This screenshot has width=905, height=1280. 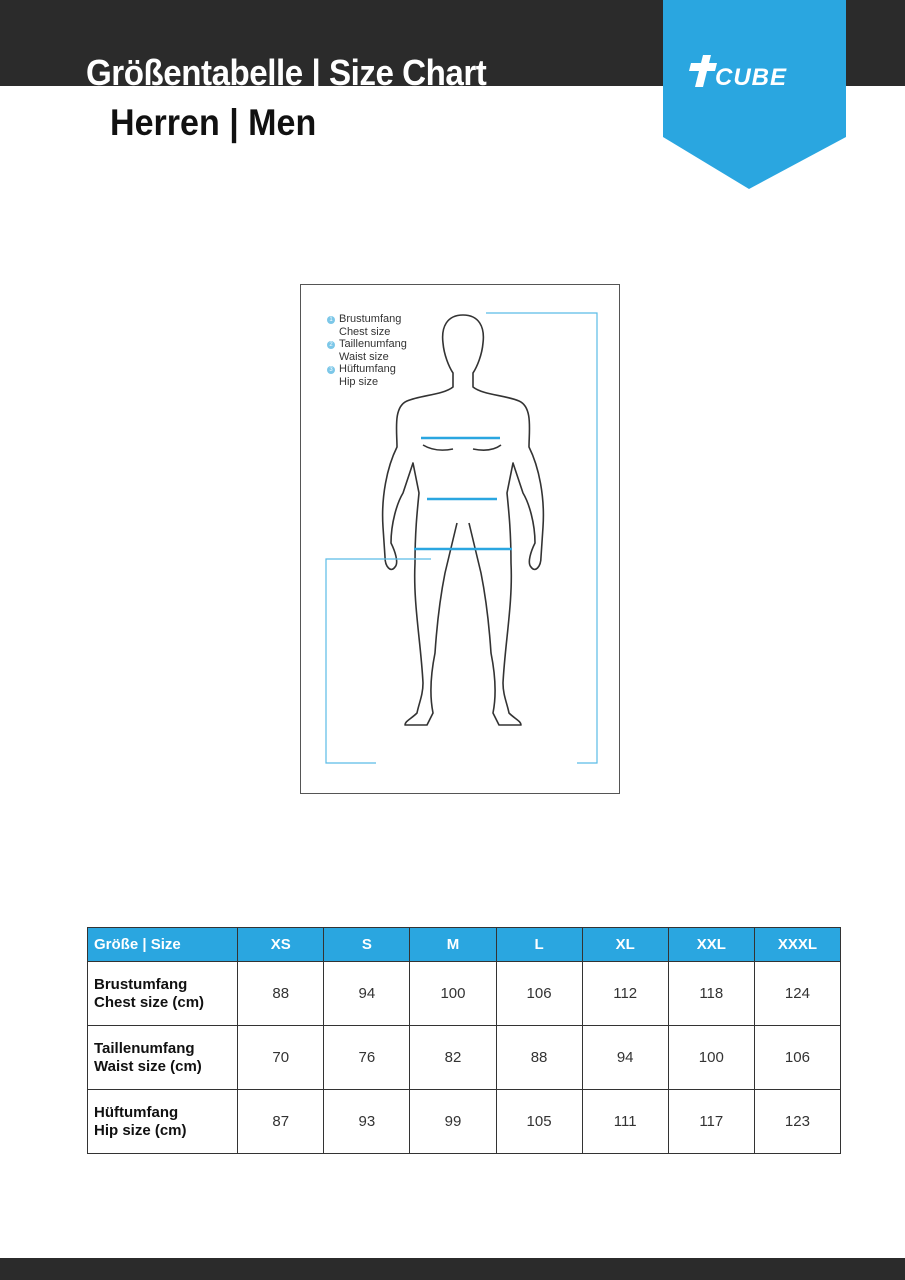 What do you see at coordinates (453, 944) in the screenshot?
I see `column-header: M` at bounding box center [453, 944].